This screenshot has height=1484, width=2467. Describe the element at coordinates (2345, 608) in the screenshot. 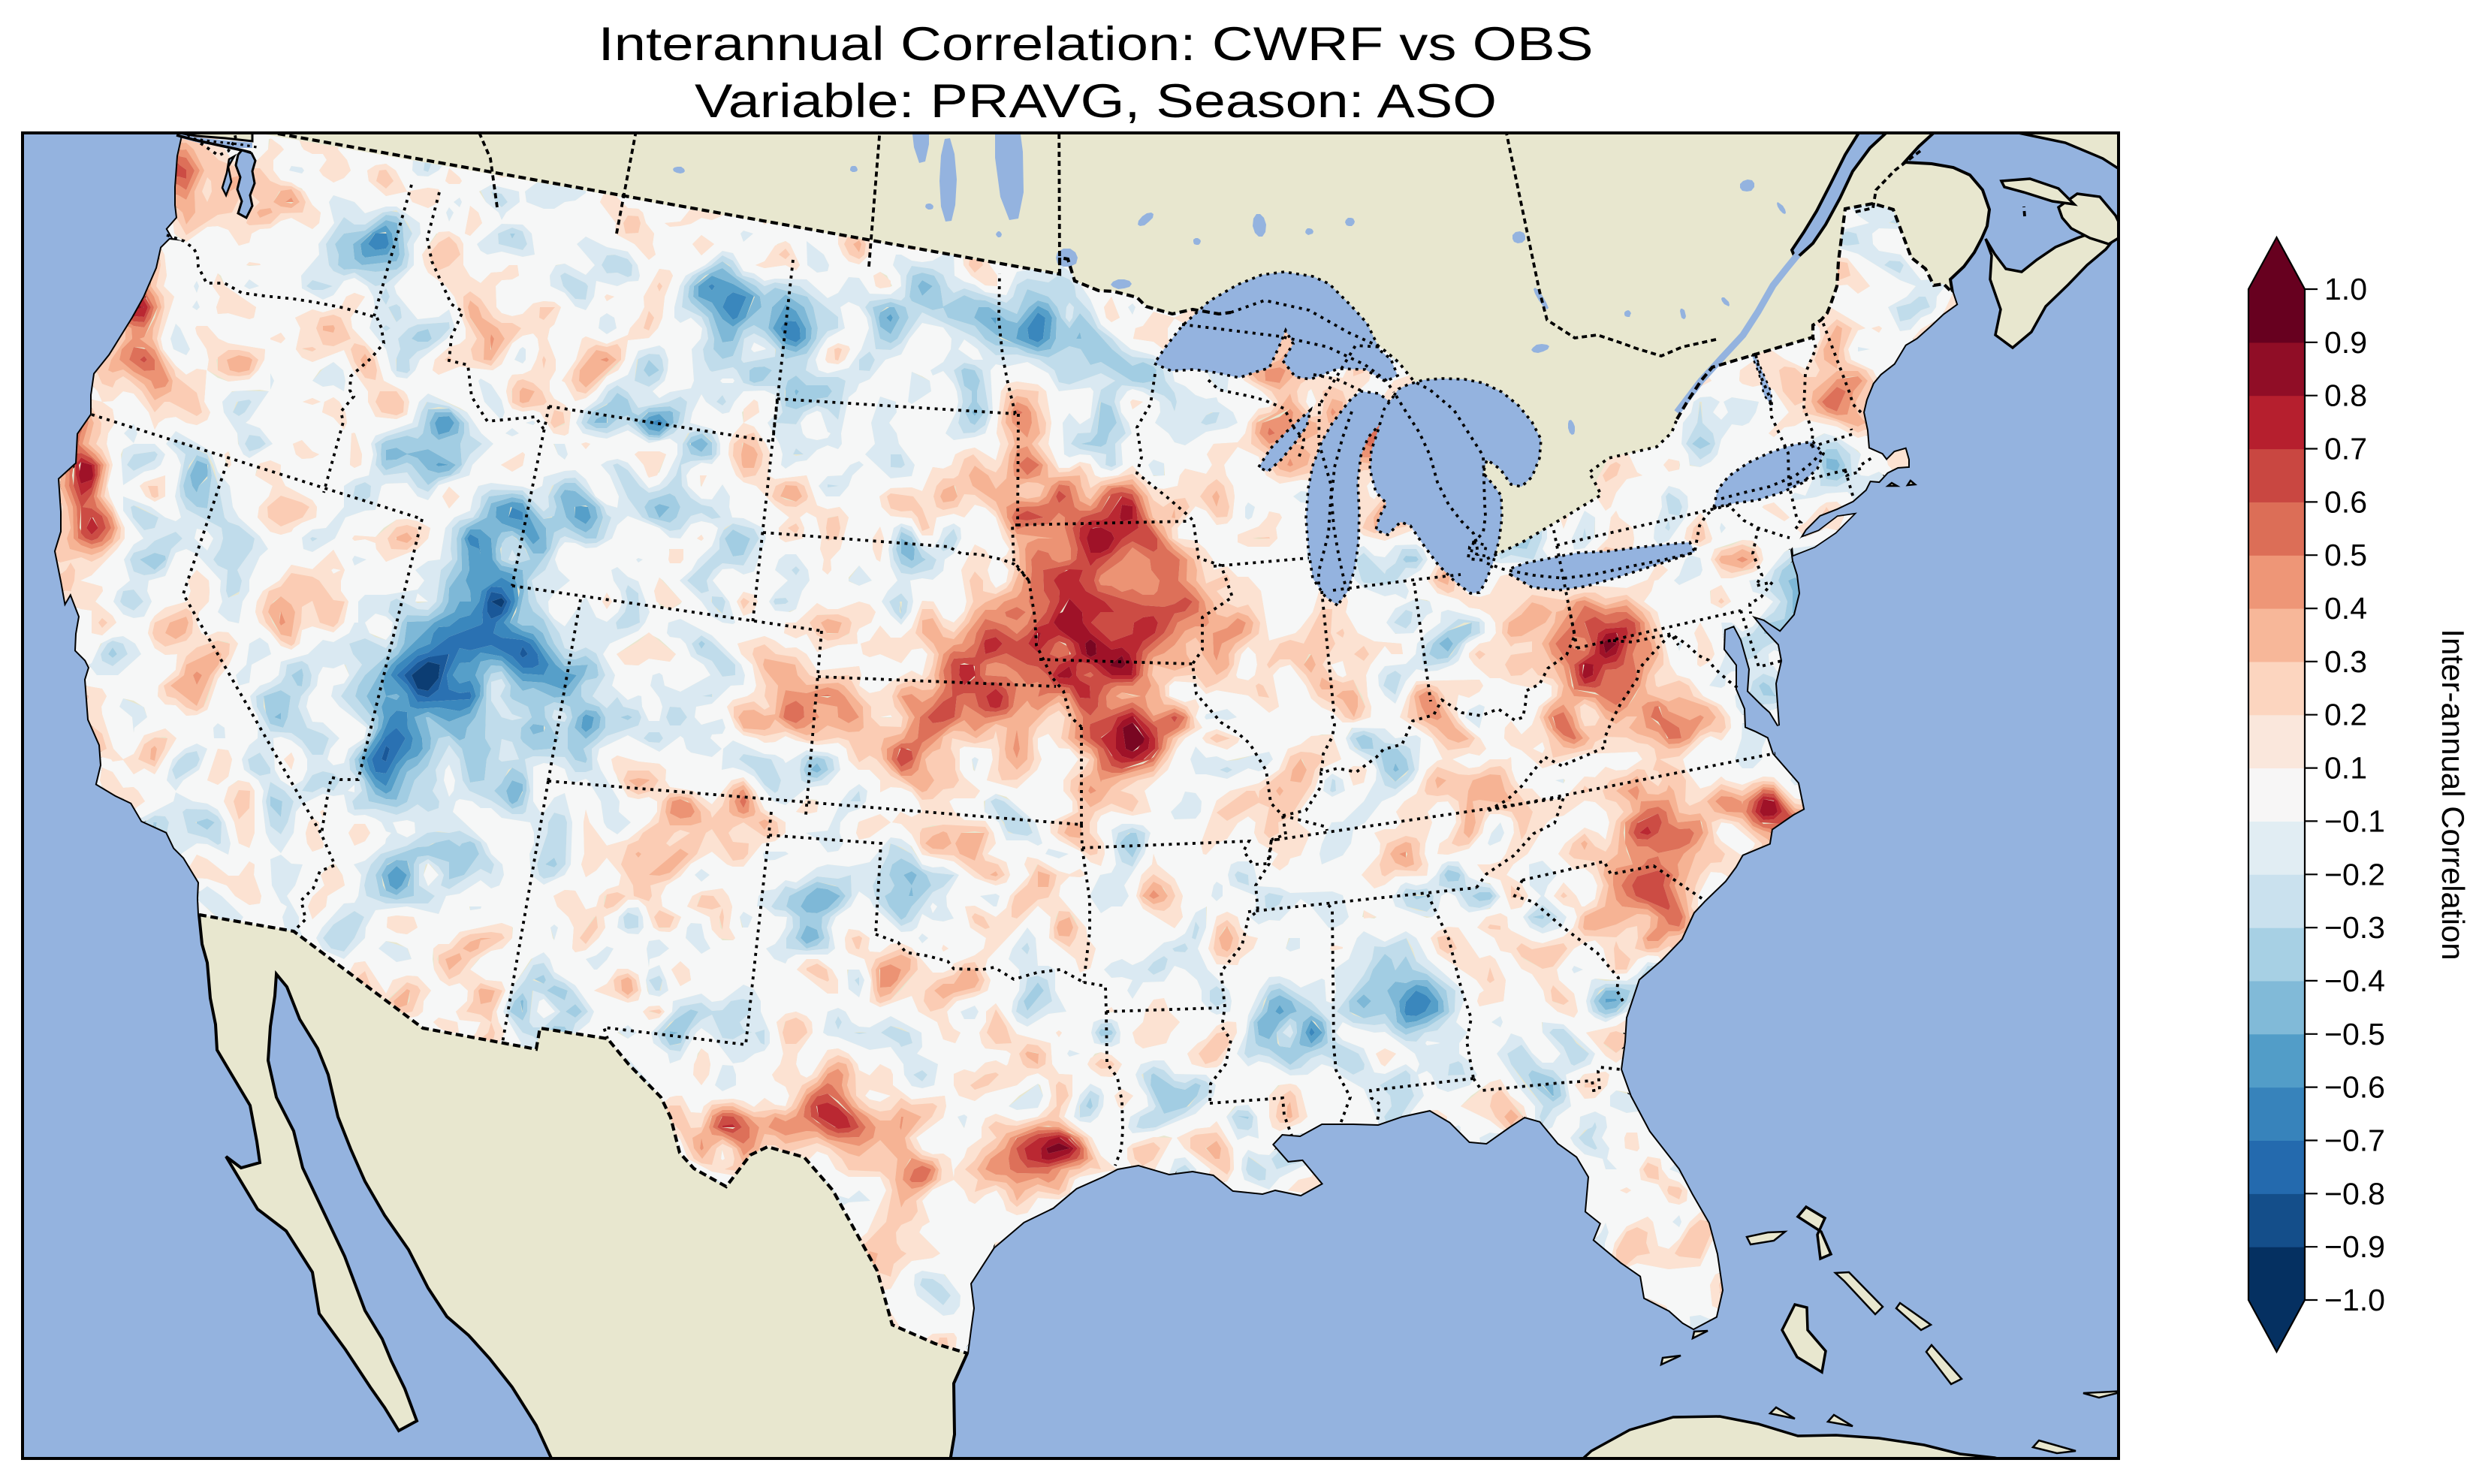

I see `svg-text: 0.4` at that location.